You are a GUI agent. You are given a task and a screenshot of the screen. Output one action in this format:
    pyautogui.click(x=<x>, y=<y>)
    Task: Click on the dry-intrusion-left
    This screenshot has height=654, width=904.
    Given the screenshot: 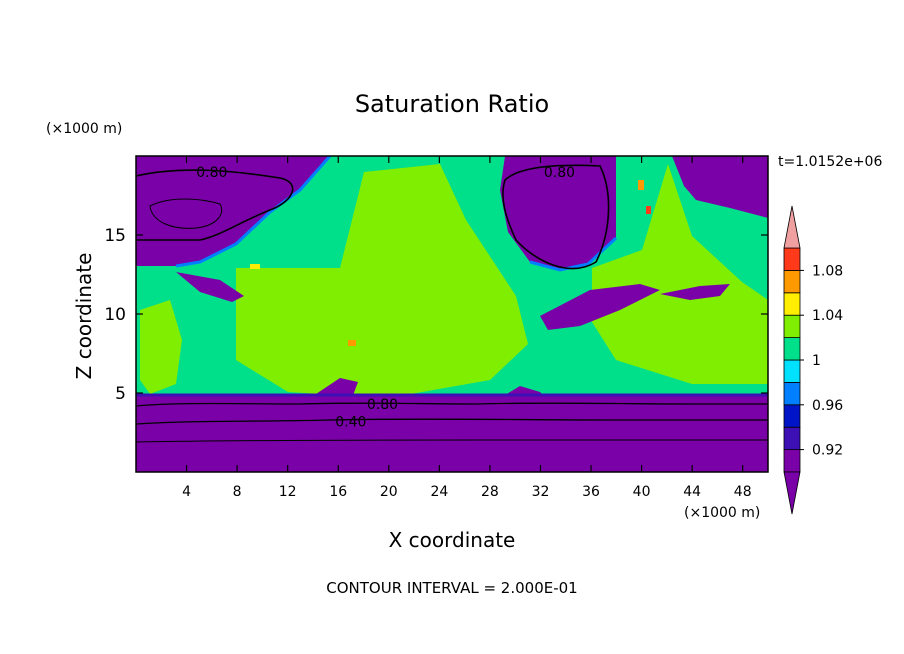 What is the action you would take?
    pyautogui.click(x=210, y=287)
    